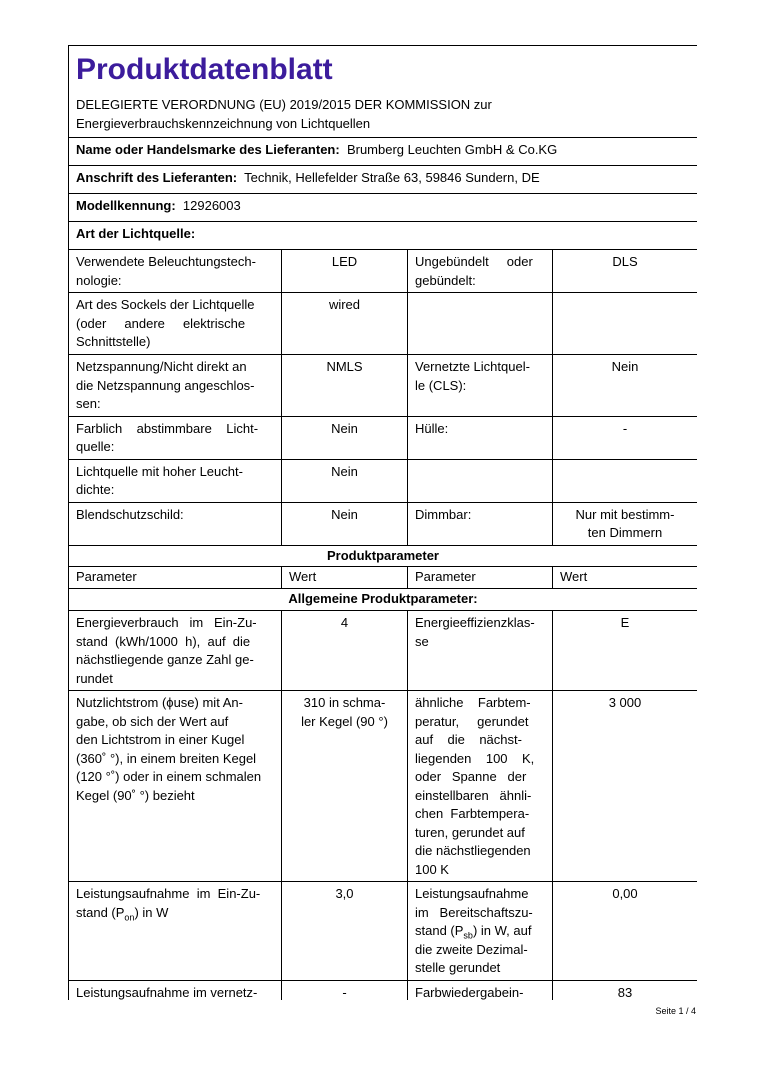  I want to click on table-cell: 3,0, so click(344, 931).